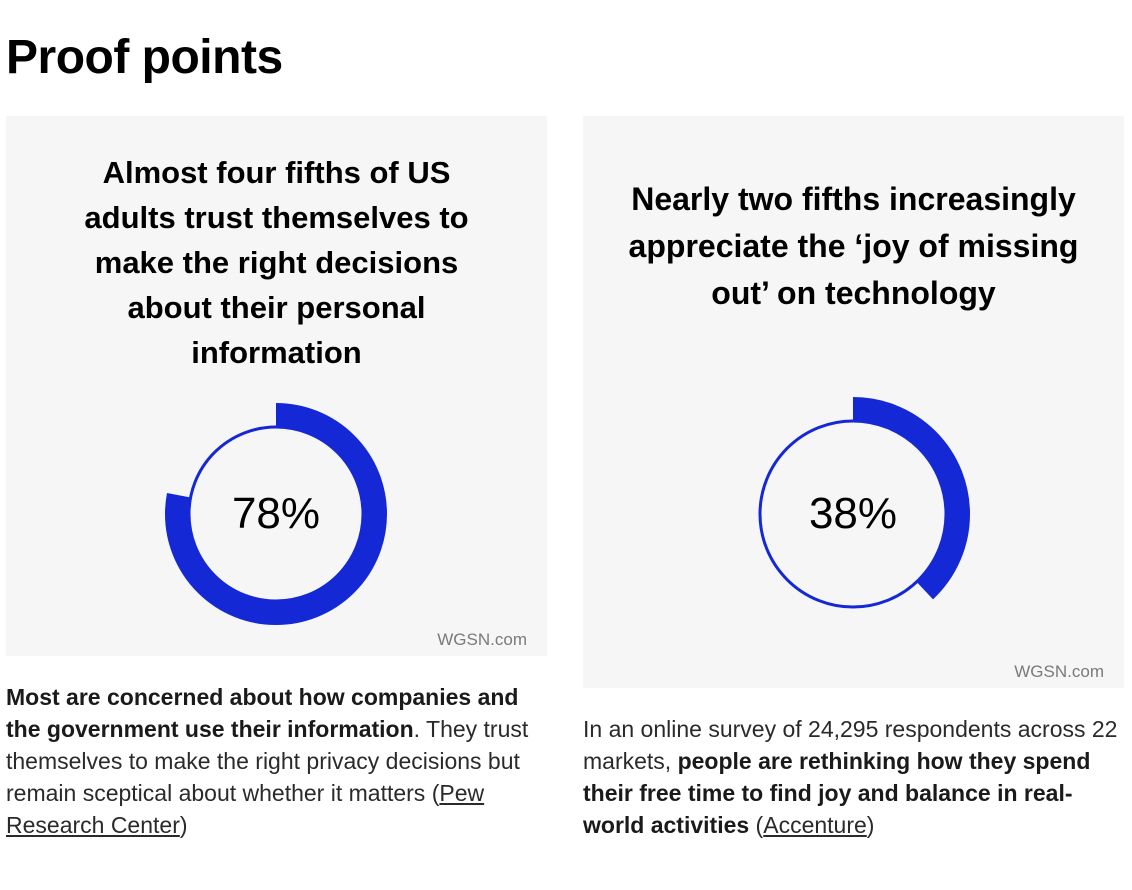 This screenshot has height=890, width=1132. Describe the element at coordinates (144, 57) in the screenshot. I see `page-title: Proof points` at that location.